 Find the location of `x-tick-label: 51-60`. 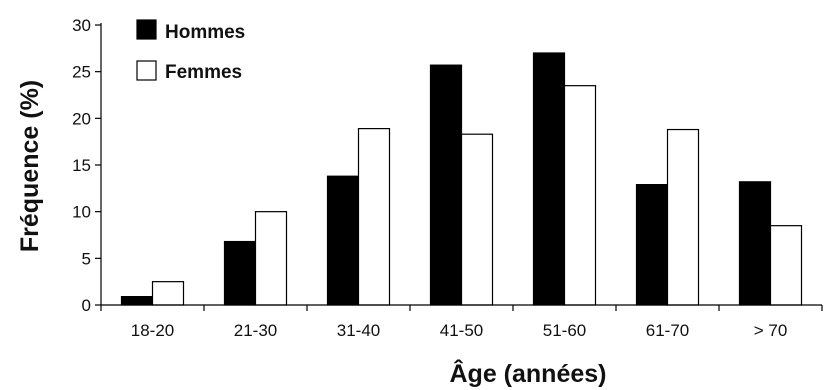

x-tick-label: 51-60 is located at coordinates (564, 330).